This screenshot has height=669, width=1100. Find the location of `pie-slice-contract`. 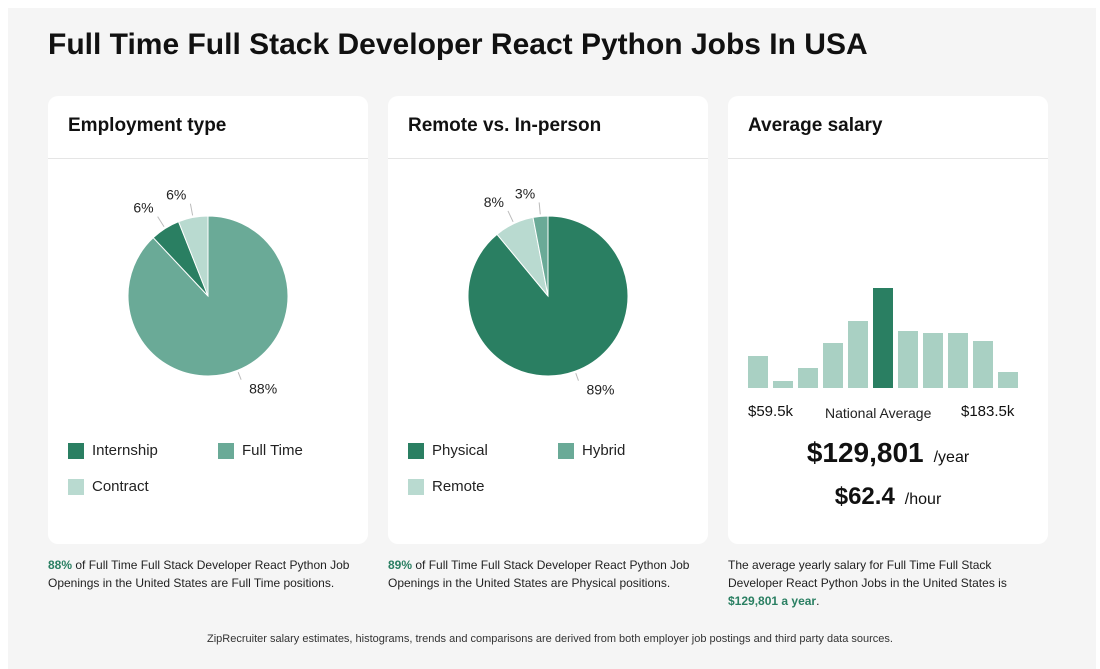

pie-slice-contract is located at coordinates (193, 256).